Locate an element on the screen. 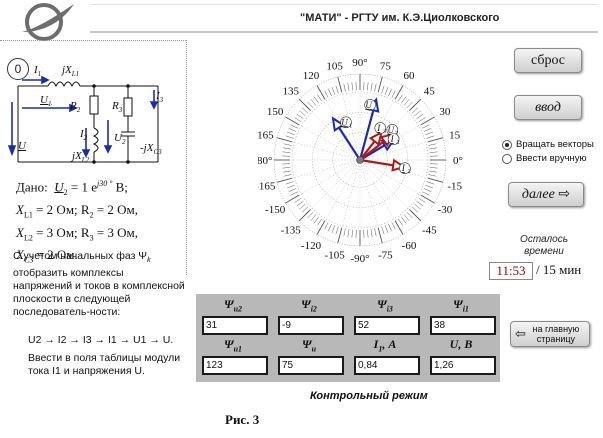 The height and width of the screenshot is (438, 603). psi-i1-field: 38 is located at coordinates (463, 325).